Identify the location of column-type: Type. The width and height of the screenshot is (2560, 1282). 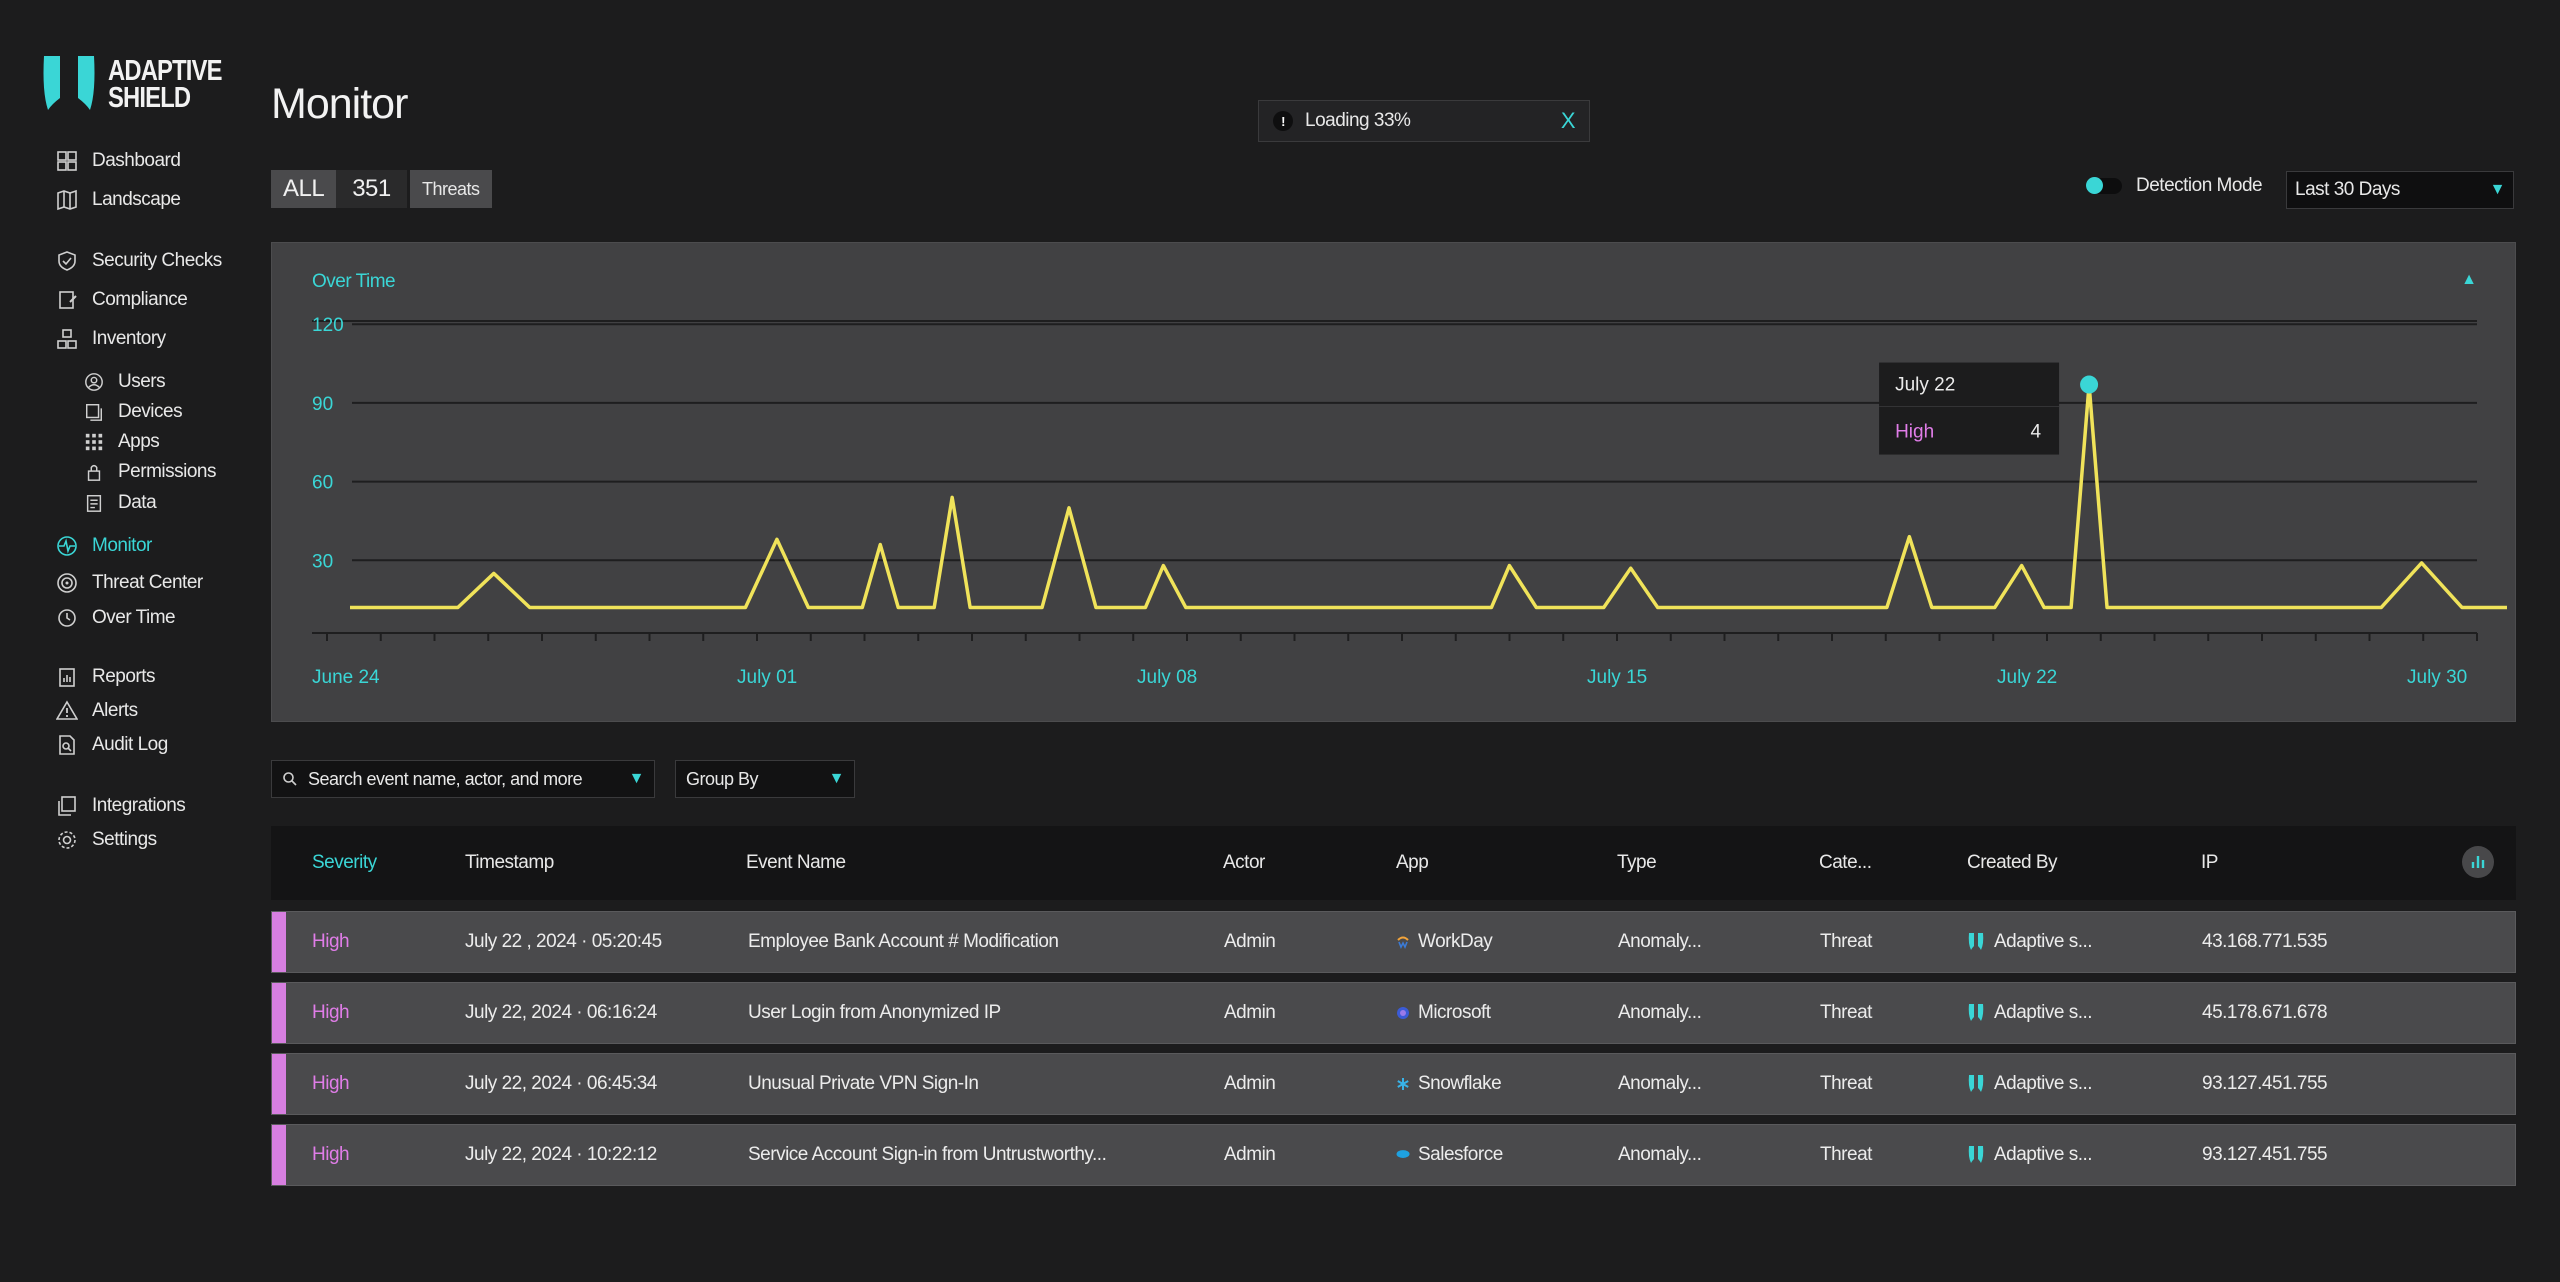
(1637, 862).